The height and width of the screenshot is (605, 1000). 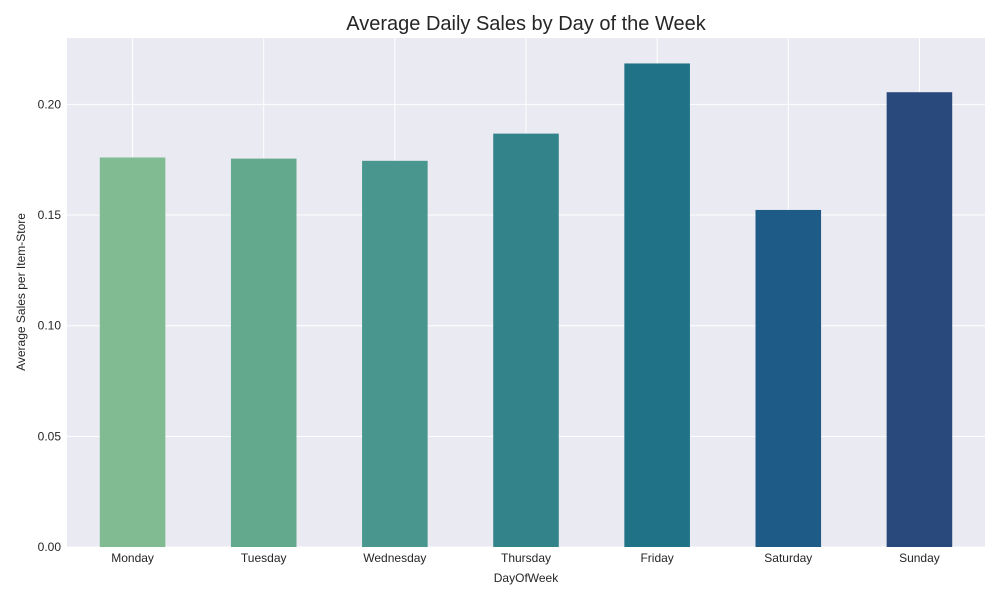 What do you see at coordinates (132, 352) in the screenshot?
I see `bar-monday` at bounding box center [132, 352].